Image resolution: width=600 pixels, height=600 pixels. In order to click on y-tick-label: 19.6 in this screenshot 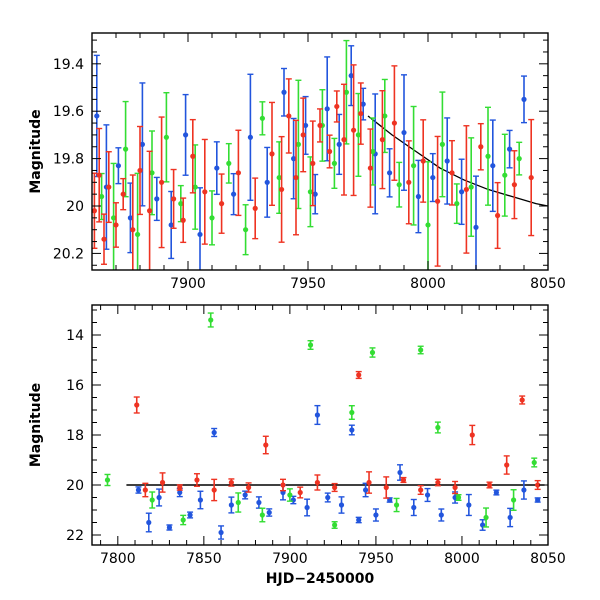, I will do `click(68, 112)`.